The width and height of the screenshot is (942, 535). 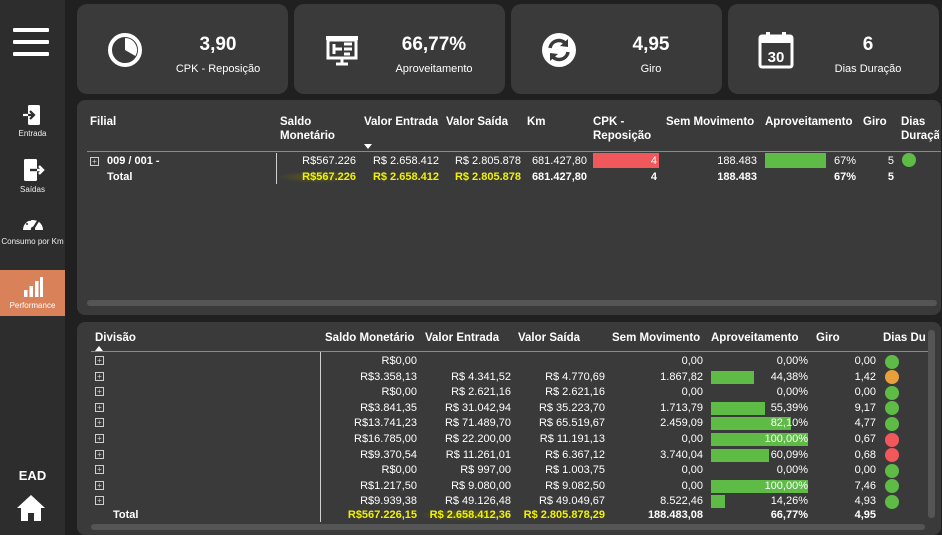 I want to click on sidebar-item-label: Consumo por Km, so click(x=32, y=241).